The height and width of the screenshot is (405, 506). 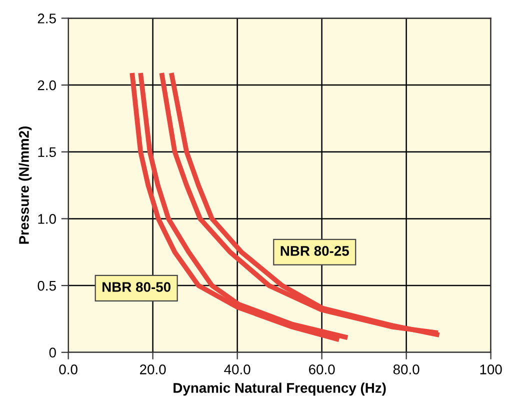 I want to click on y-axis-title: Pressure (N/mm2), so click(x=25, y=185).